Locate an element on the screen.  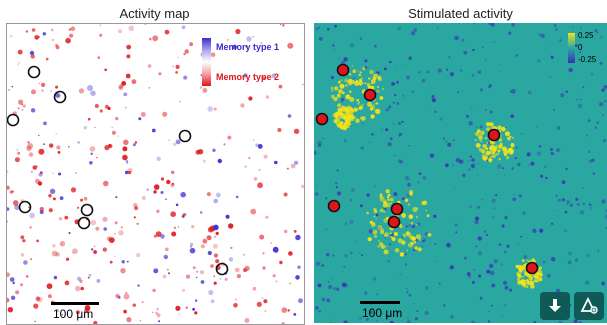
colorbar-tick-max: 0.25 is located at coordinates (586, 35).